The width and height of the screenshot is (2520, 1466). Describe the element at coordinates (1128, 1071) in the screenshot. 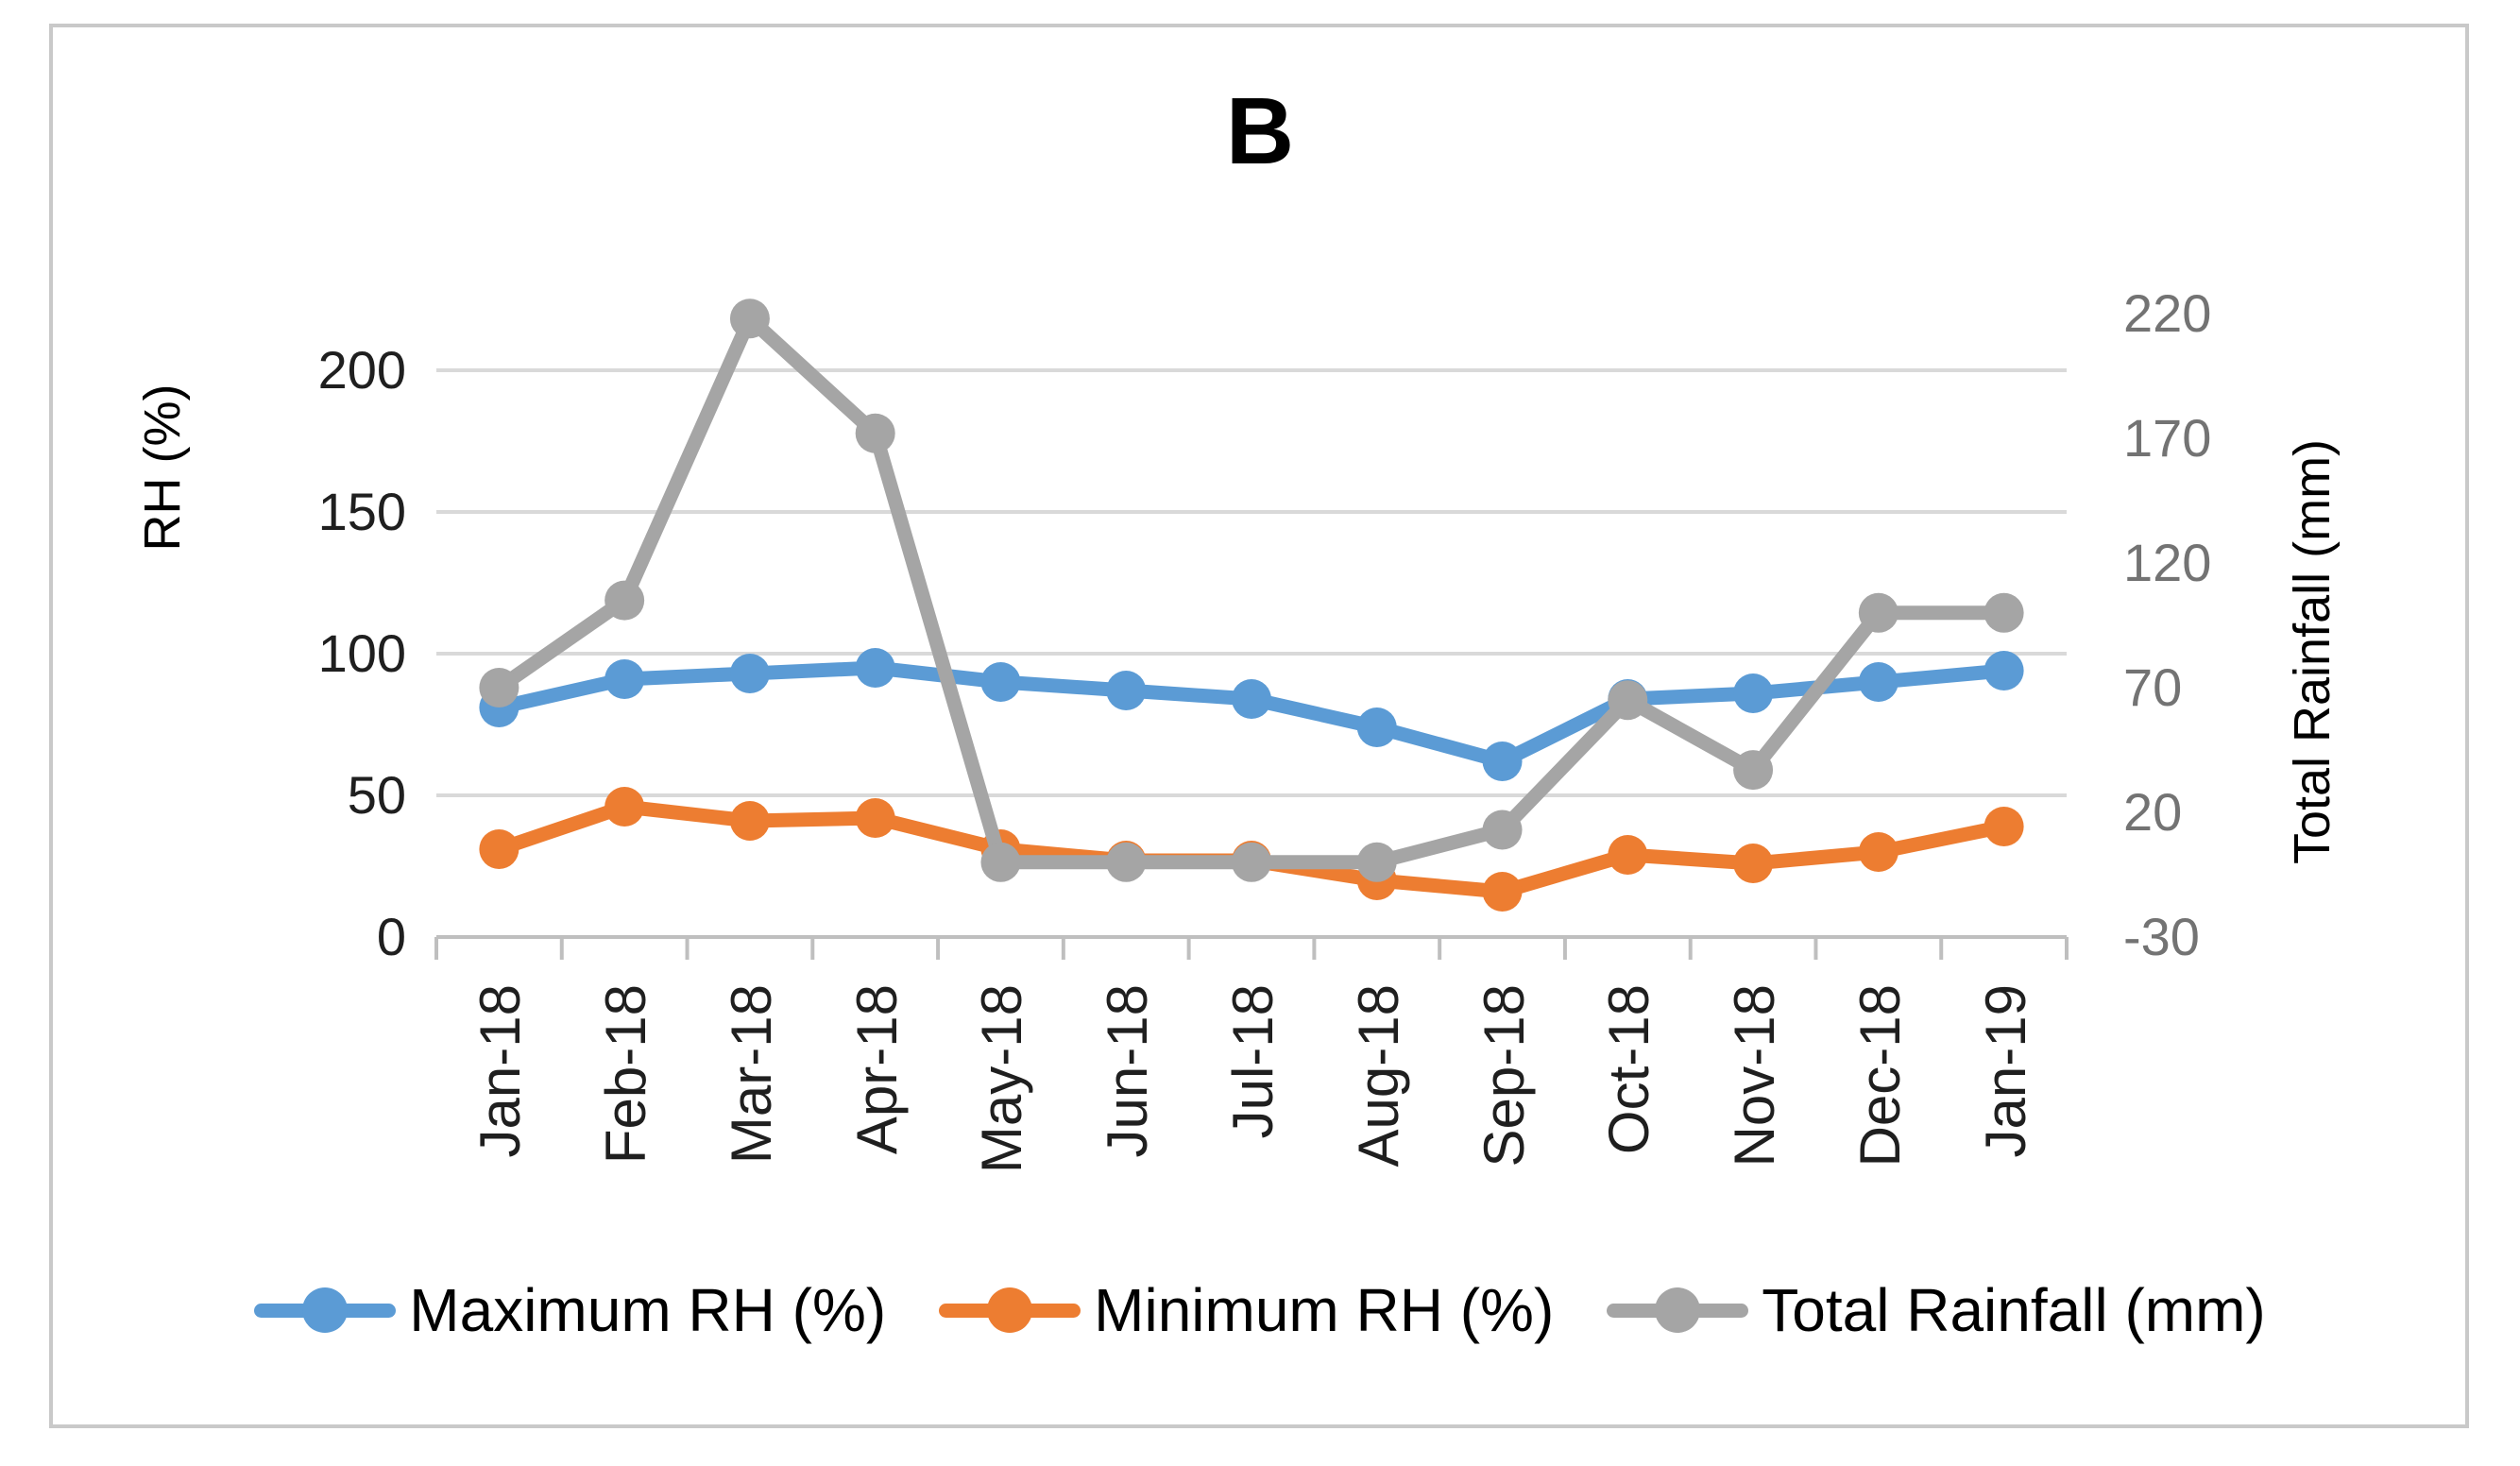

I see `x-category-label: Jun-18` at that location.